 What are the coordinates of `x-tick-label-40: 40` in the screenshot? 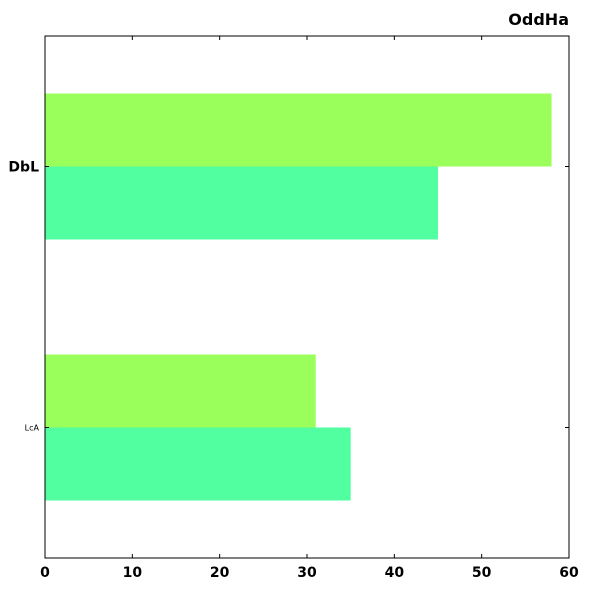 It's located at (395, 573).